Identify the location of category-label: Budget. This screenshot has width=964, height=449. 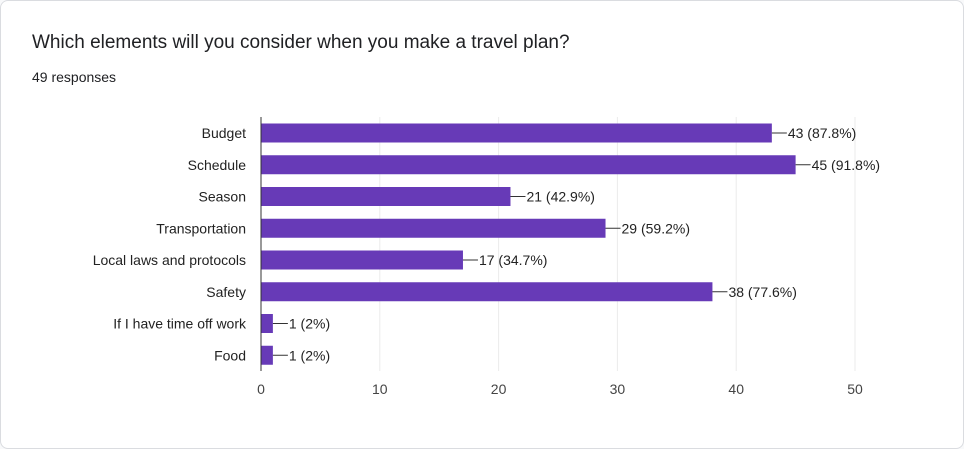
(224, 133).